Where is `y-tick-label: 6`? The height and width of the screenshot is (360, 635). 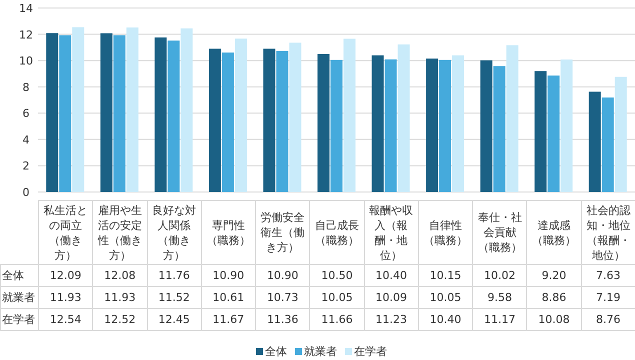
y-tick-label: 6 is located at coordinates (26, 113).